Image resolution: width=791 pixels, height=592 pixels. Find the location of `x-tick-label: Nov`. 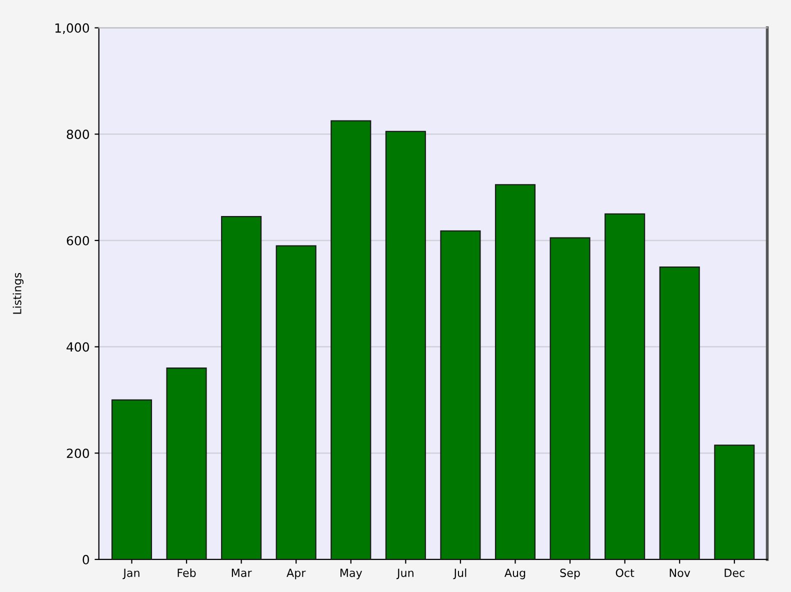

x-tick-label: Nov is located at coordinates (680, 573).